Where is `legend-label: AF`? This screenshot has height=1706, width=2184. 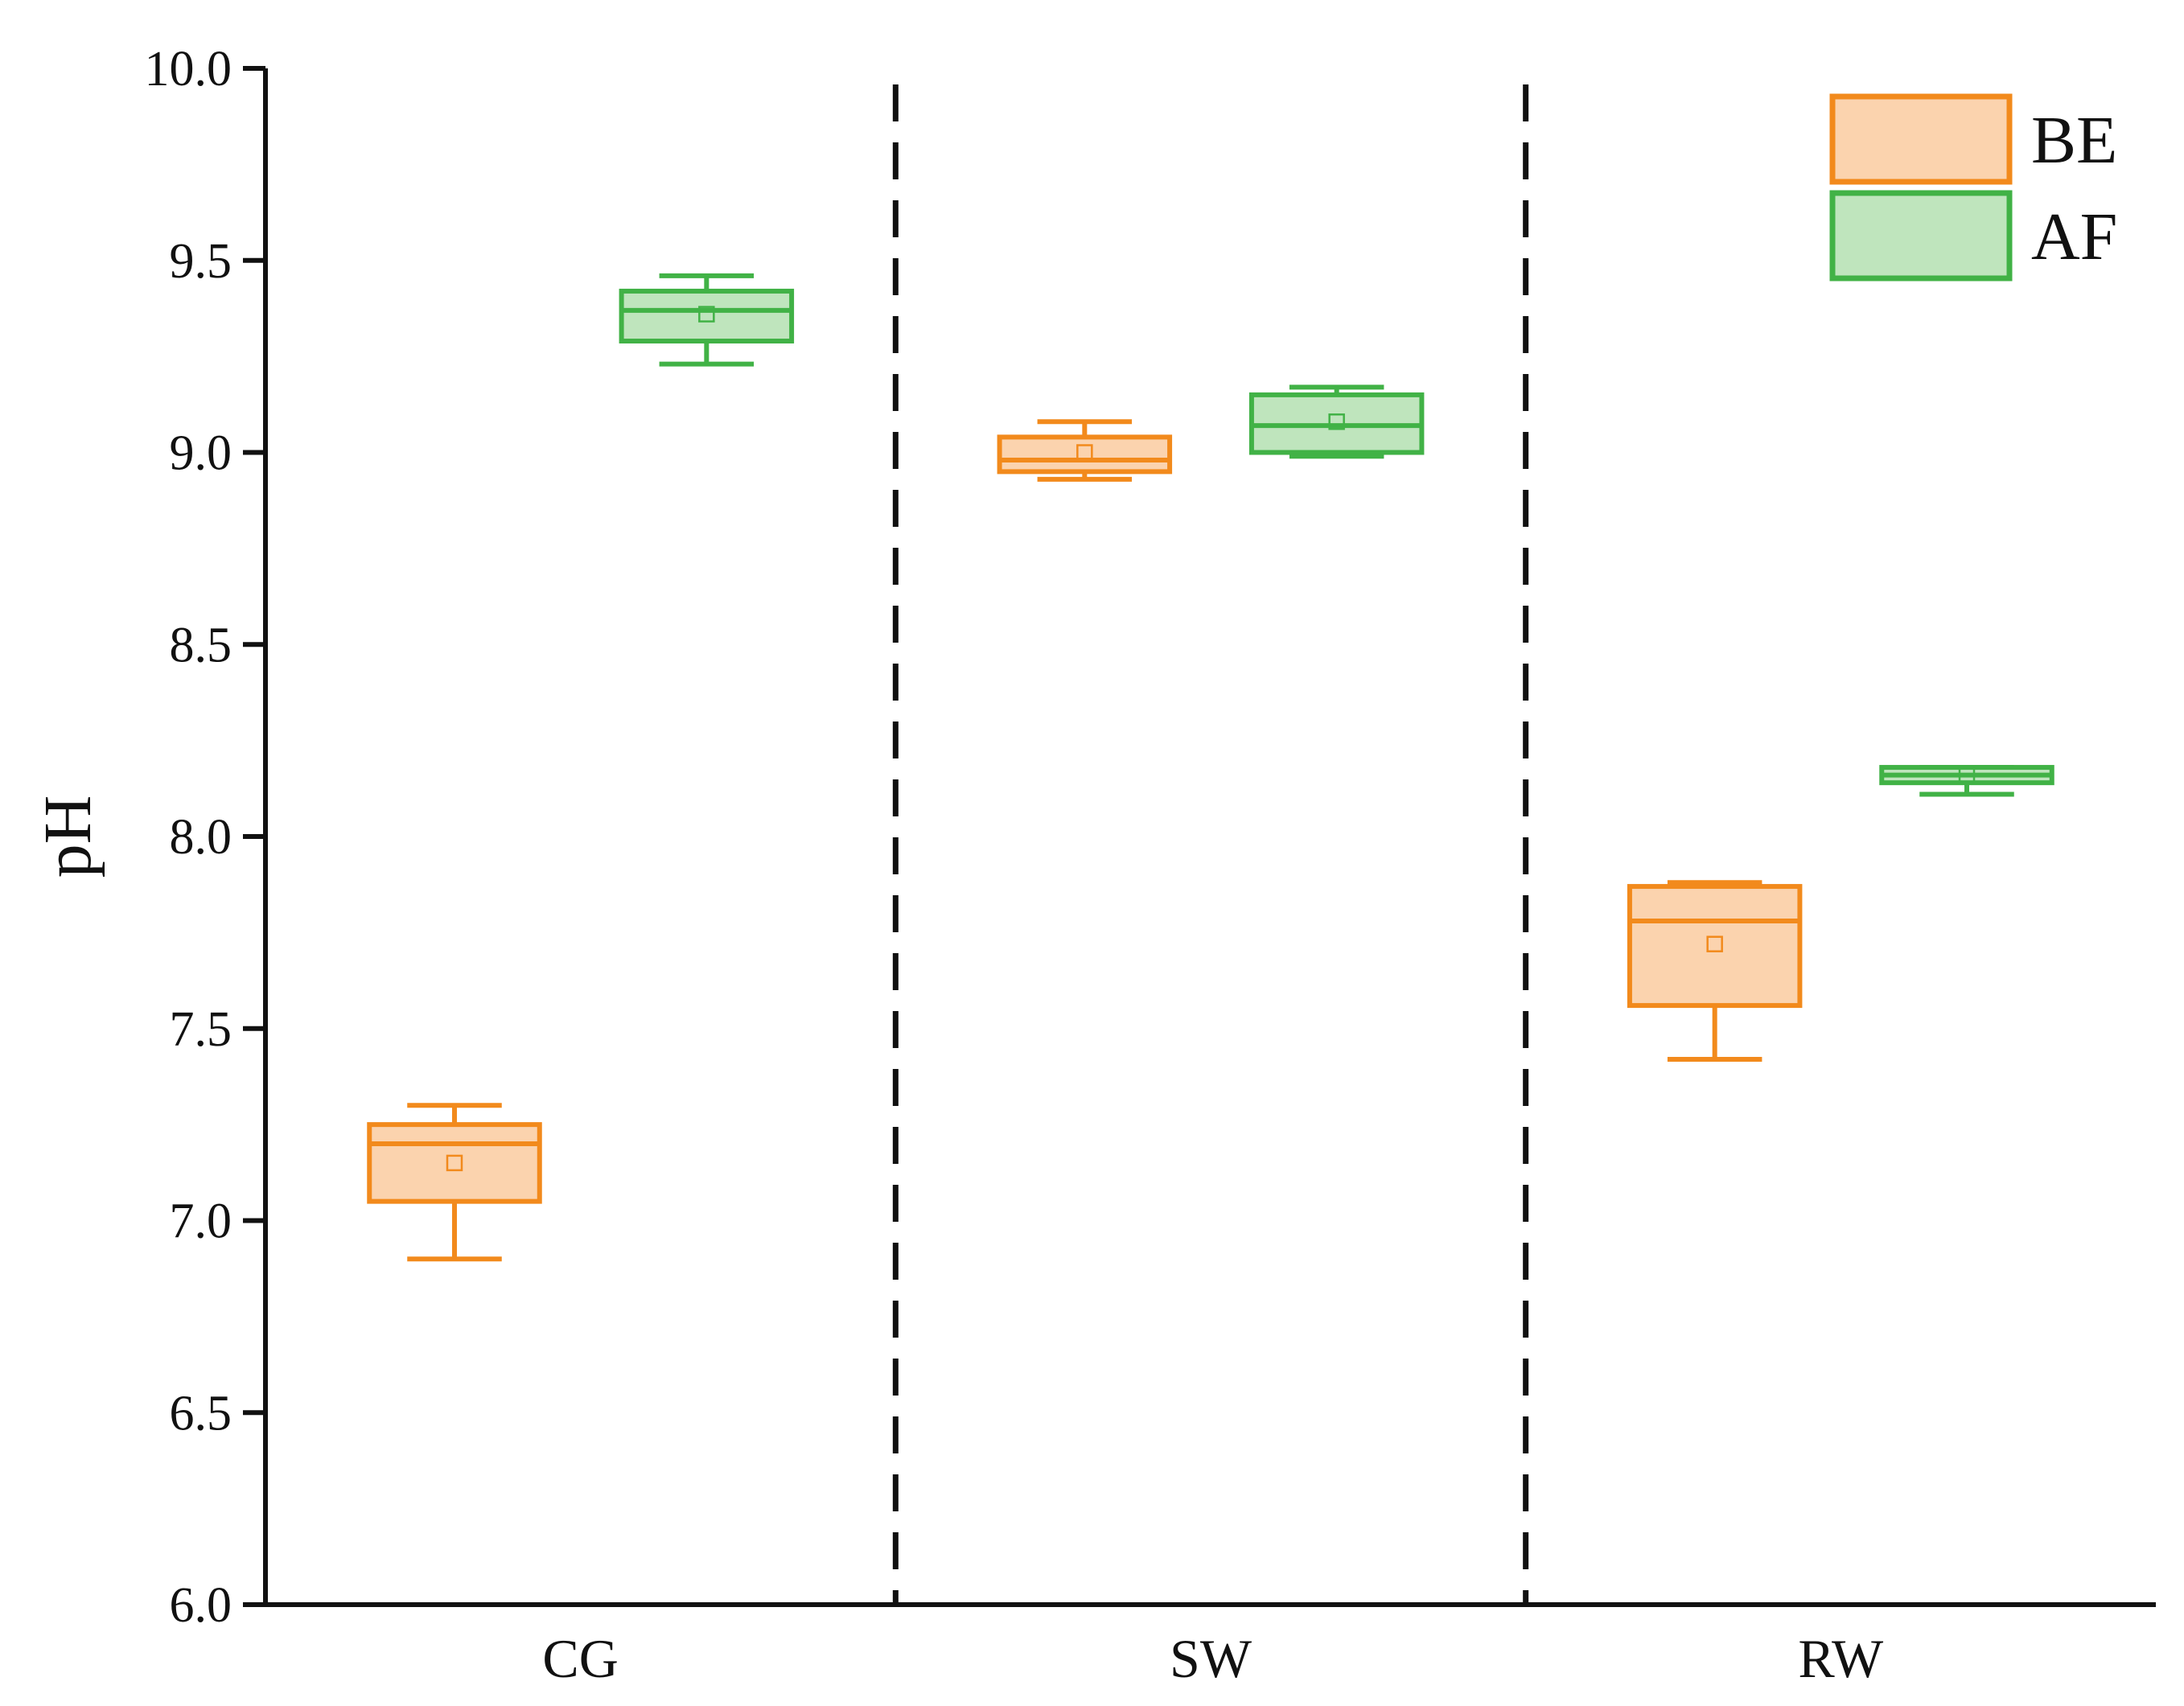
legend-label: AF is located at coordinates (2074, 236).